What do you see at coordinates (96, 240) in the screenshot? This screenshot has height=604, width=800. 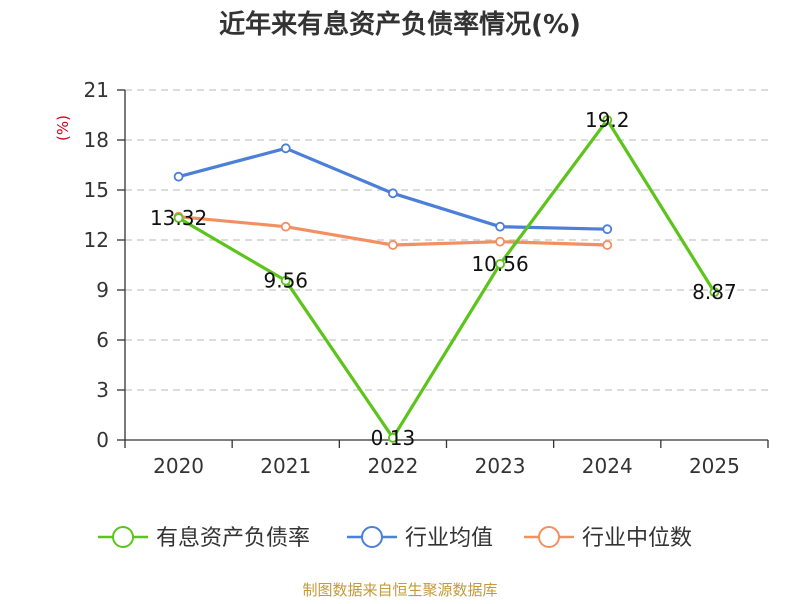 I see `y-tick-label: 12` at bounding box center [96, 240].